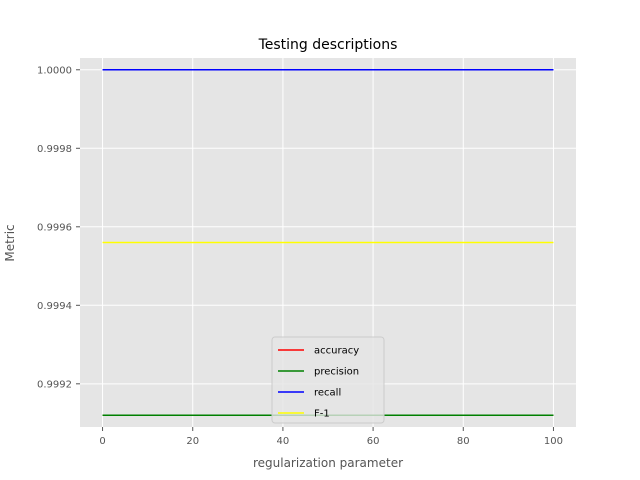 This screenshot has width=640, height=480. Describe the element at coordinates (54, 227) in the screenshot. I see `y-tick-label: 0.9996` at that location.